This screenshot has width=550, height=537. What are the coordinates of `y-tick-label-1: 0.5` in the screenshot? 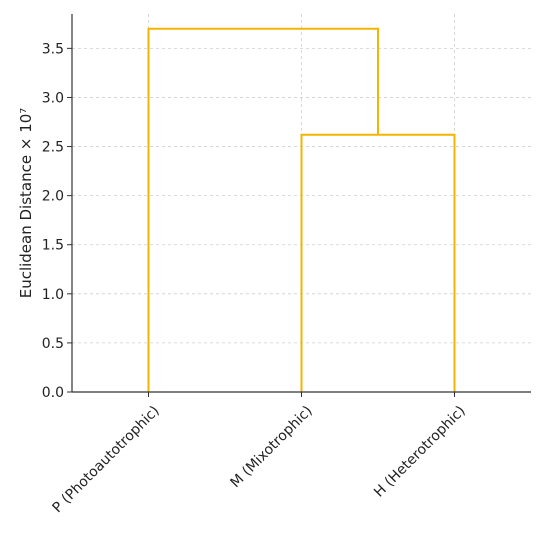 It's located at (53, 344).